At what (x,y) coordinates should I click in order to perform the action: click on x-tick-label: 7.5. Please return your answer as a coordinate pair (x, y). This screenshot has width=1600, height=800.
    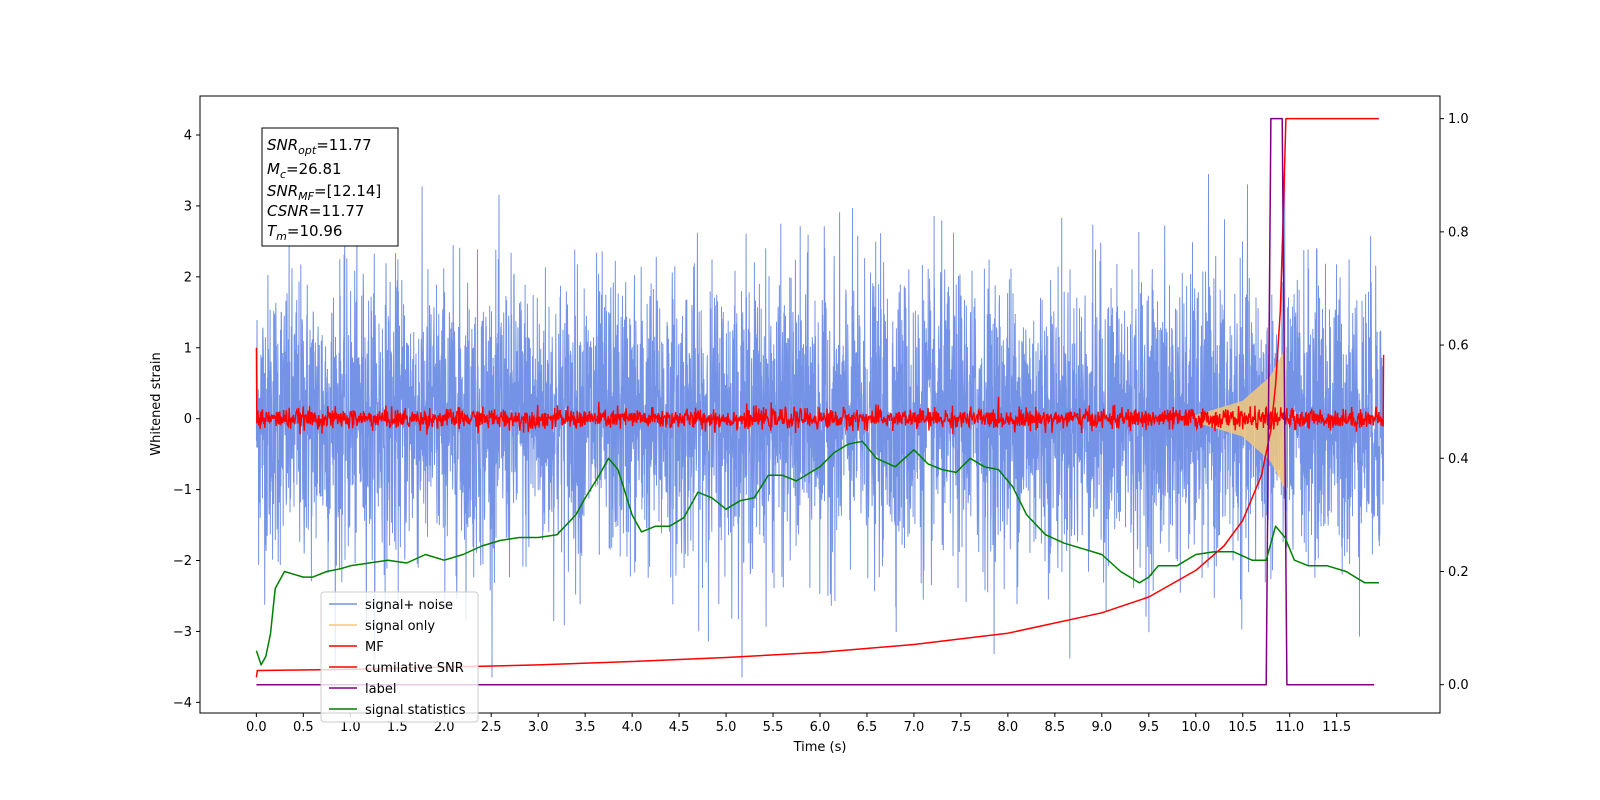
    Looking at the image, I should click on (961, 727).